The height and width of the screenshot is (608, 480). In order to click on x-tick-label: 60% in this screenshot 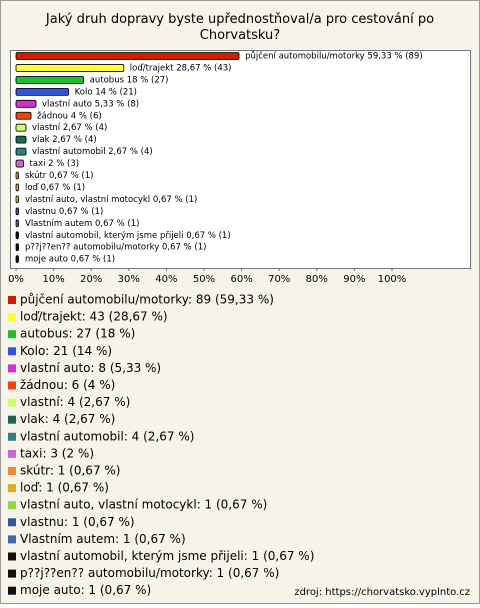, I will do `click(241, 279)`.